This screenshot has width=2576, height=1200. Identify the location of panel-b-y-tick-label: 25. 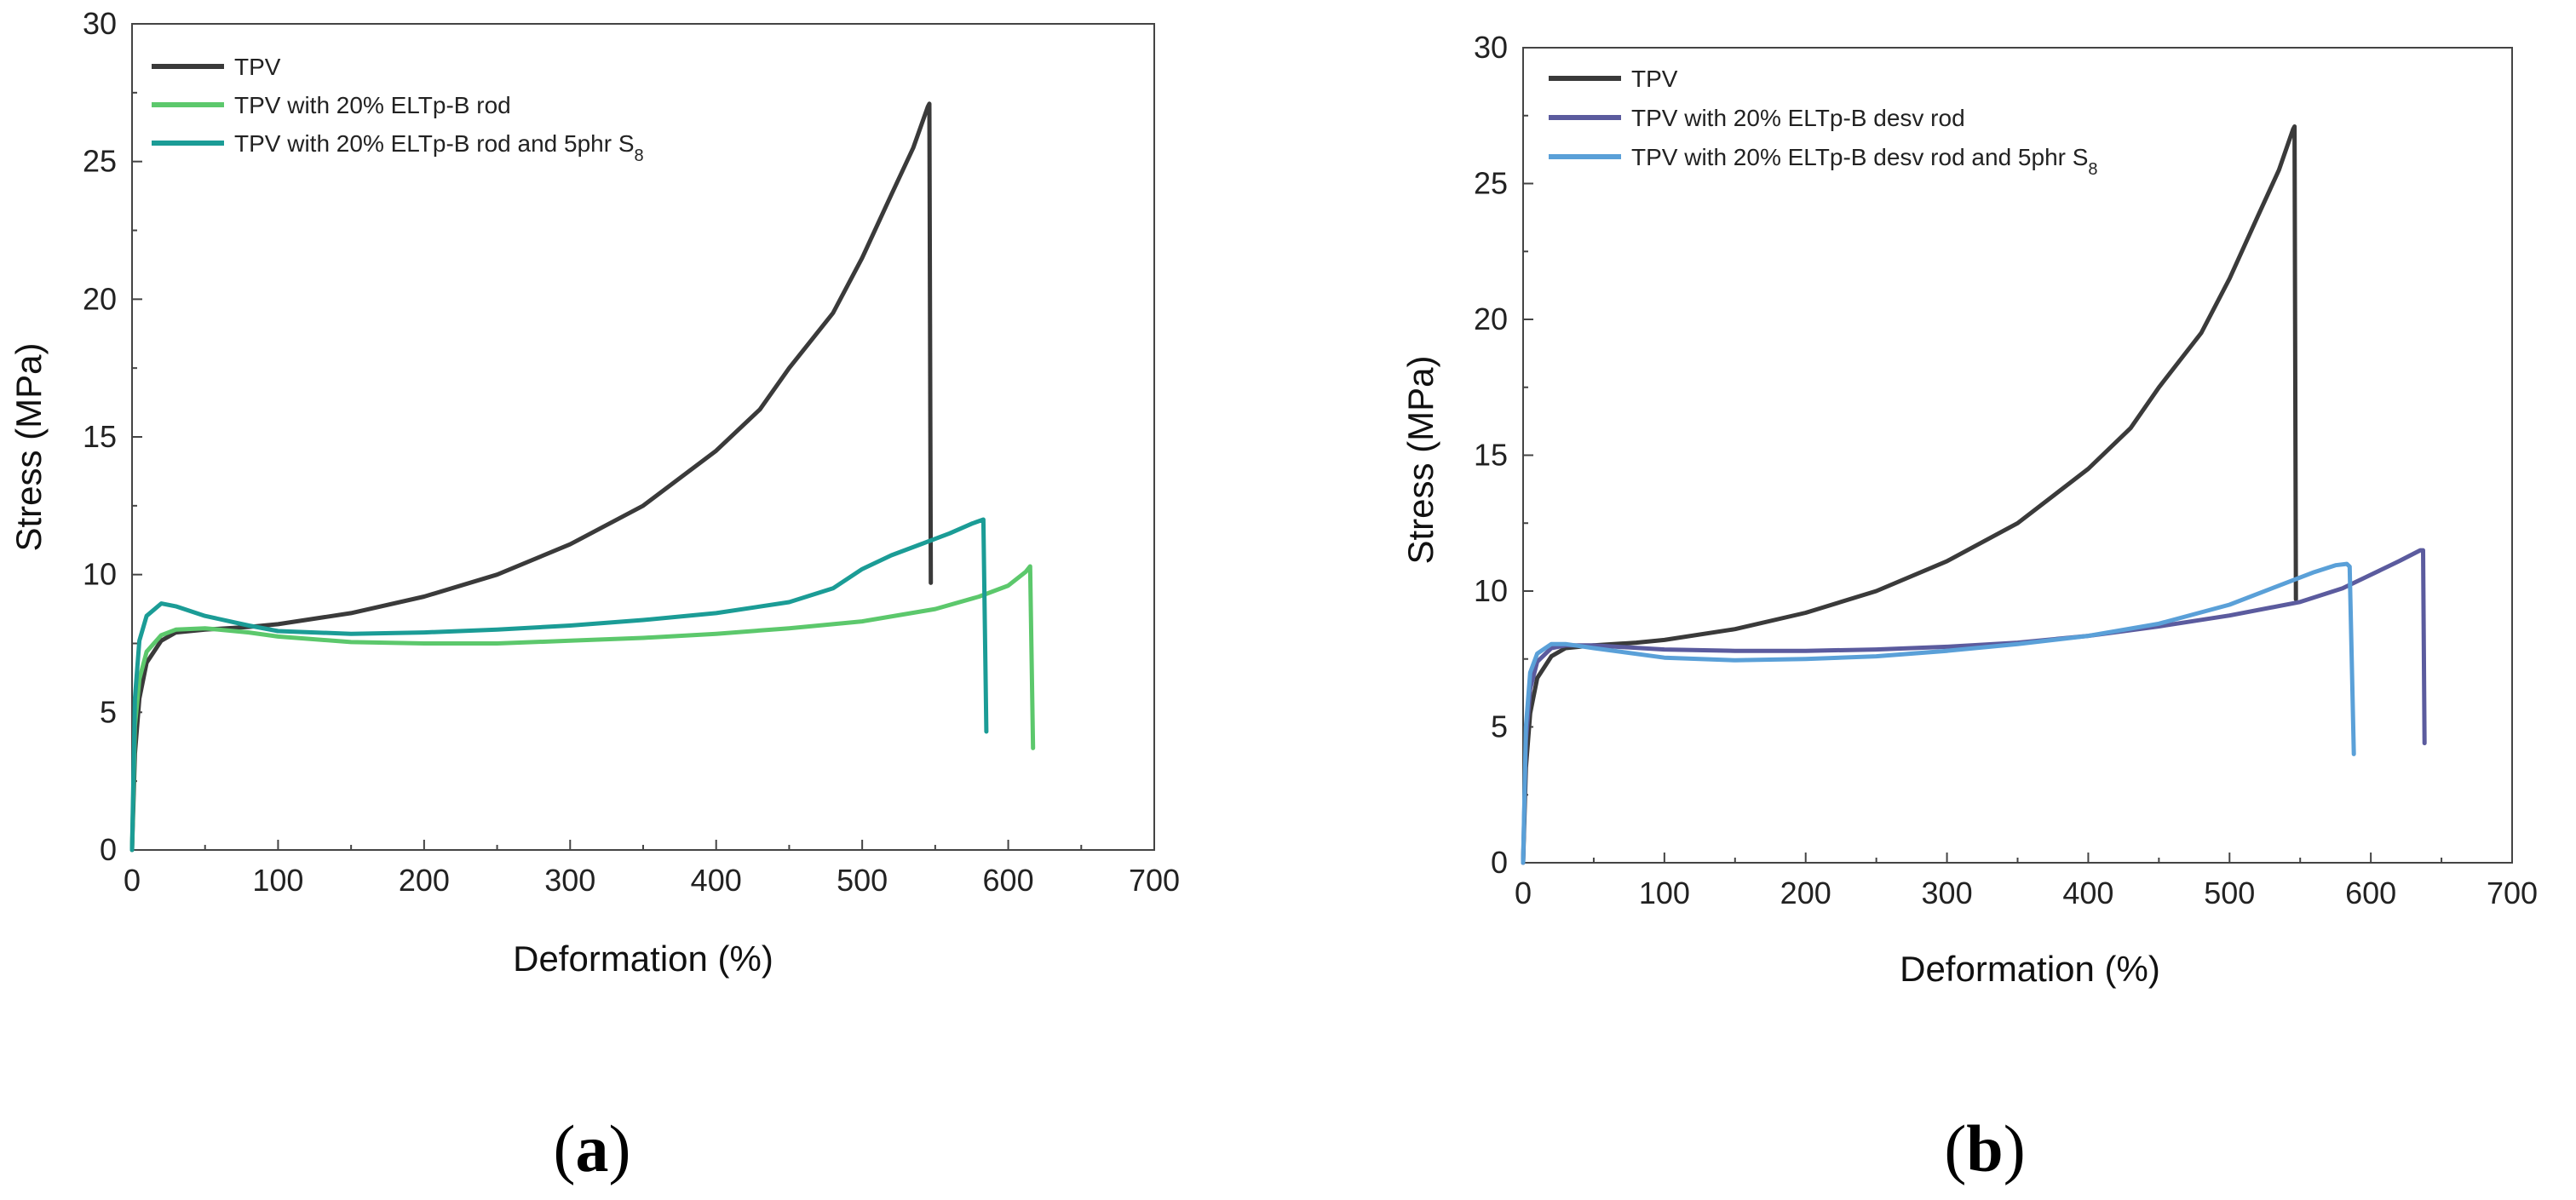
(1491, 183).